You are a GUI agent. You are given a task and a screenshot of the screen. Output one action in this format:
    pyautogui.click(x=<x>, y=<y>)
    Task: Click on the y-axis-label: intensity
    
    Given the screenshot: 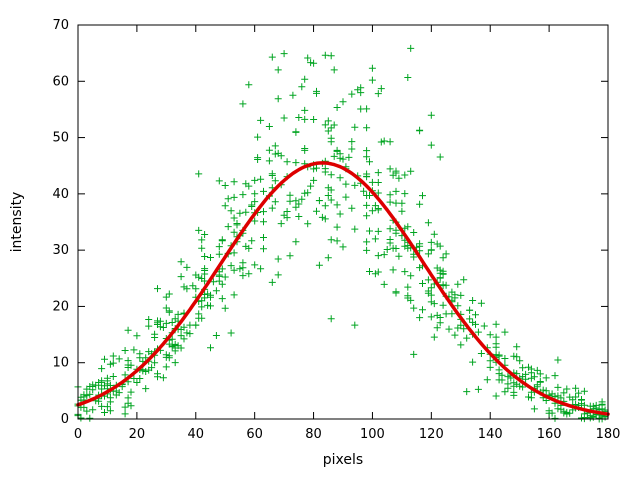 What is the action you would take?
    pyautogui.click(x=17, y=222)
    